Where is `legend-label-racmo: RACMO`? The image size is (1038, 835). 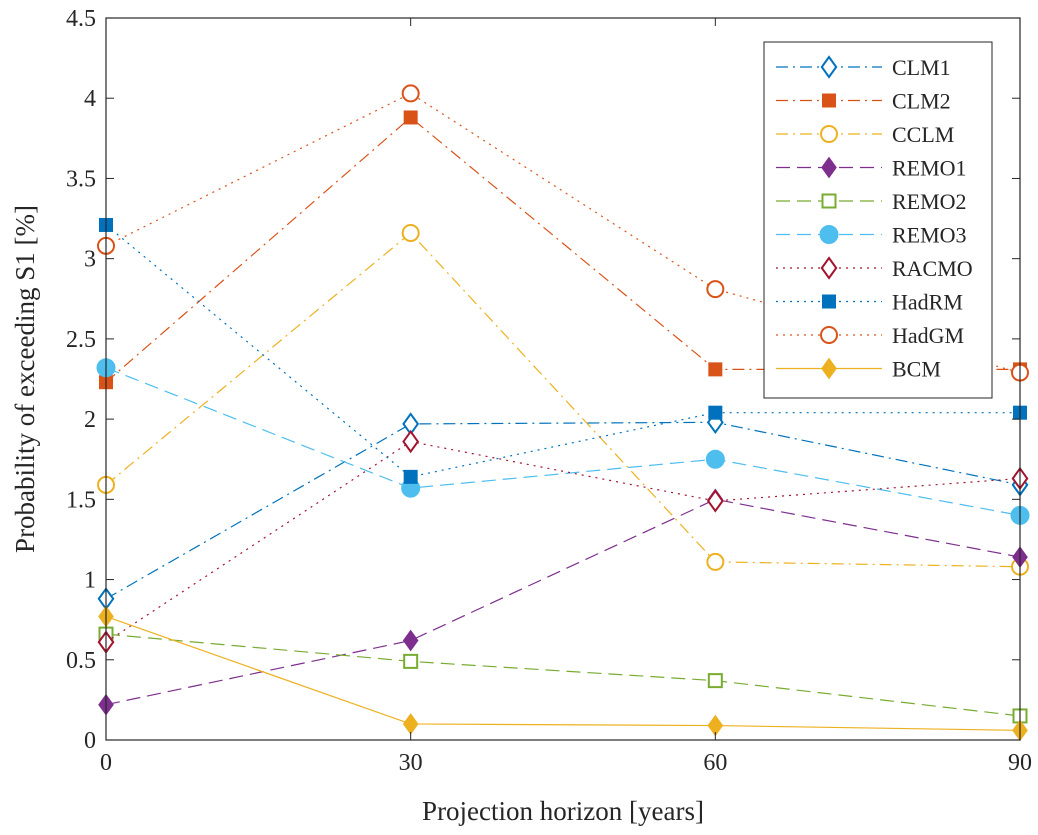
legend-label-racmo: RACMO is located at coordinates (932, 268).